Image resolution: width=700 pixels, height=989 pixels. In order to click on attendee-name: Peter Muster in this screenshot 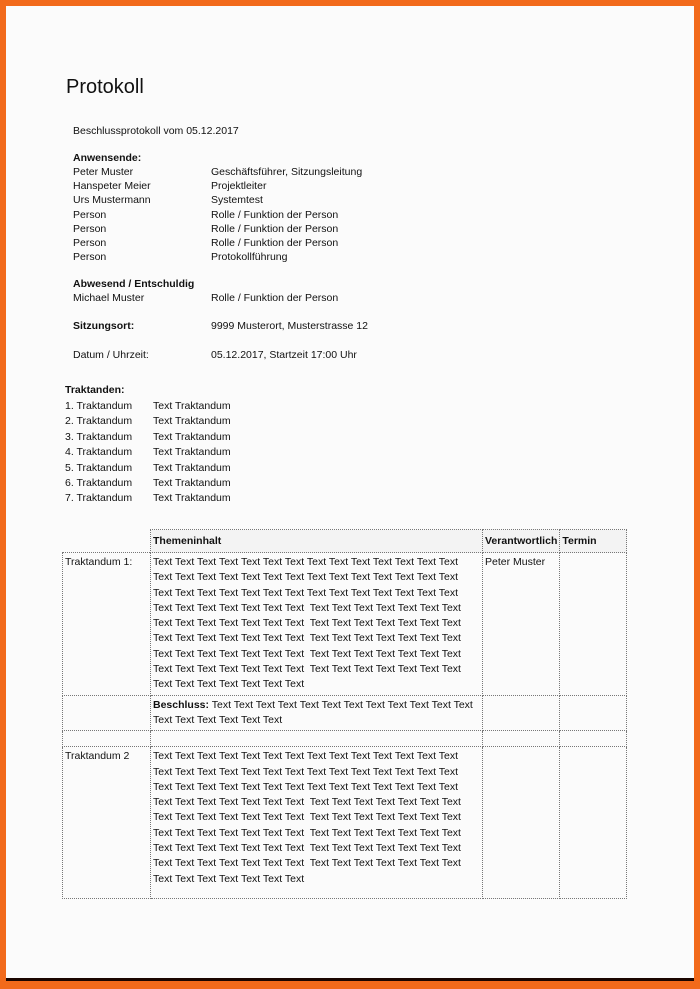, I will do `click(103, 172)`.